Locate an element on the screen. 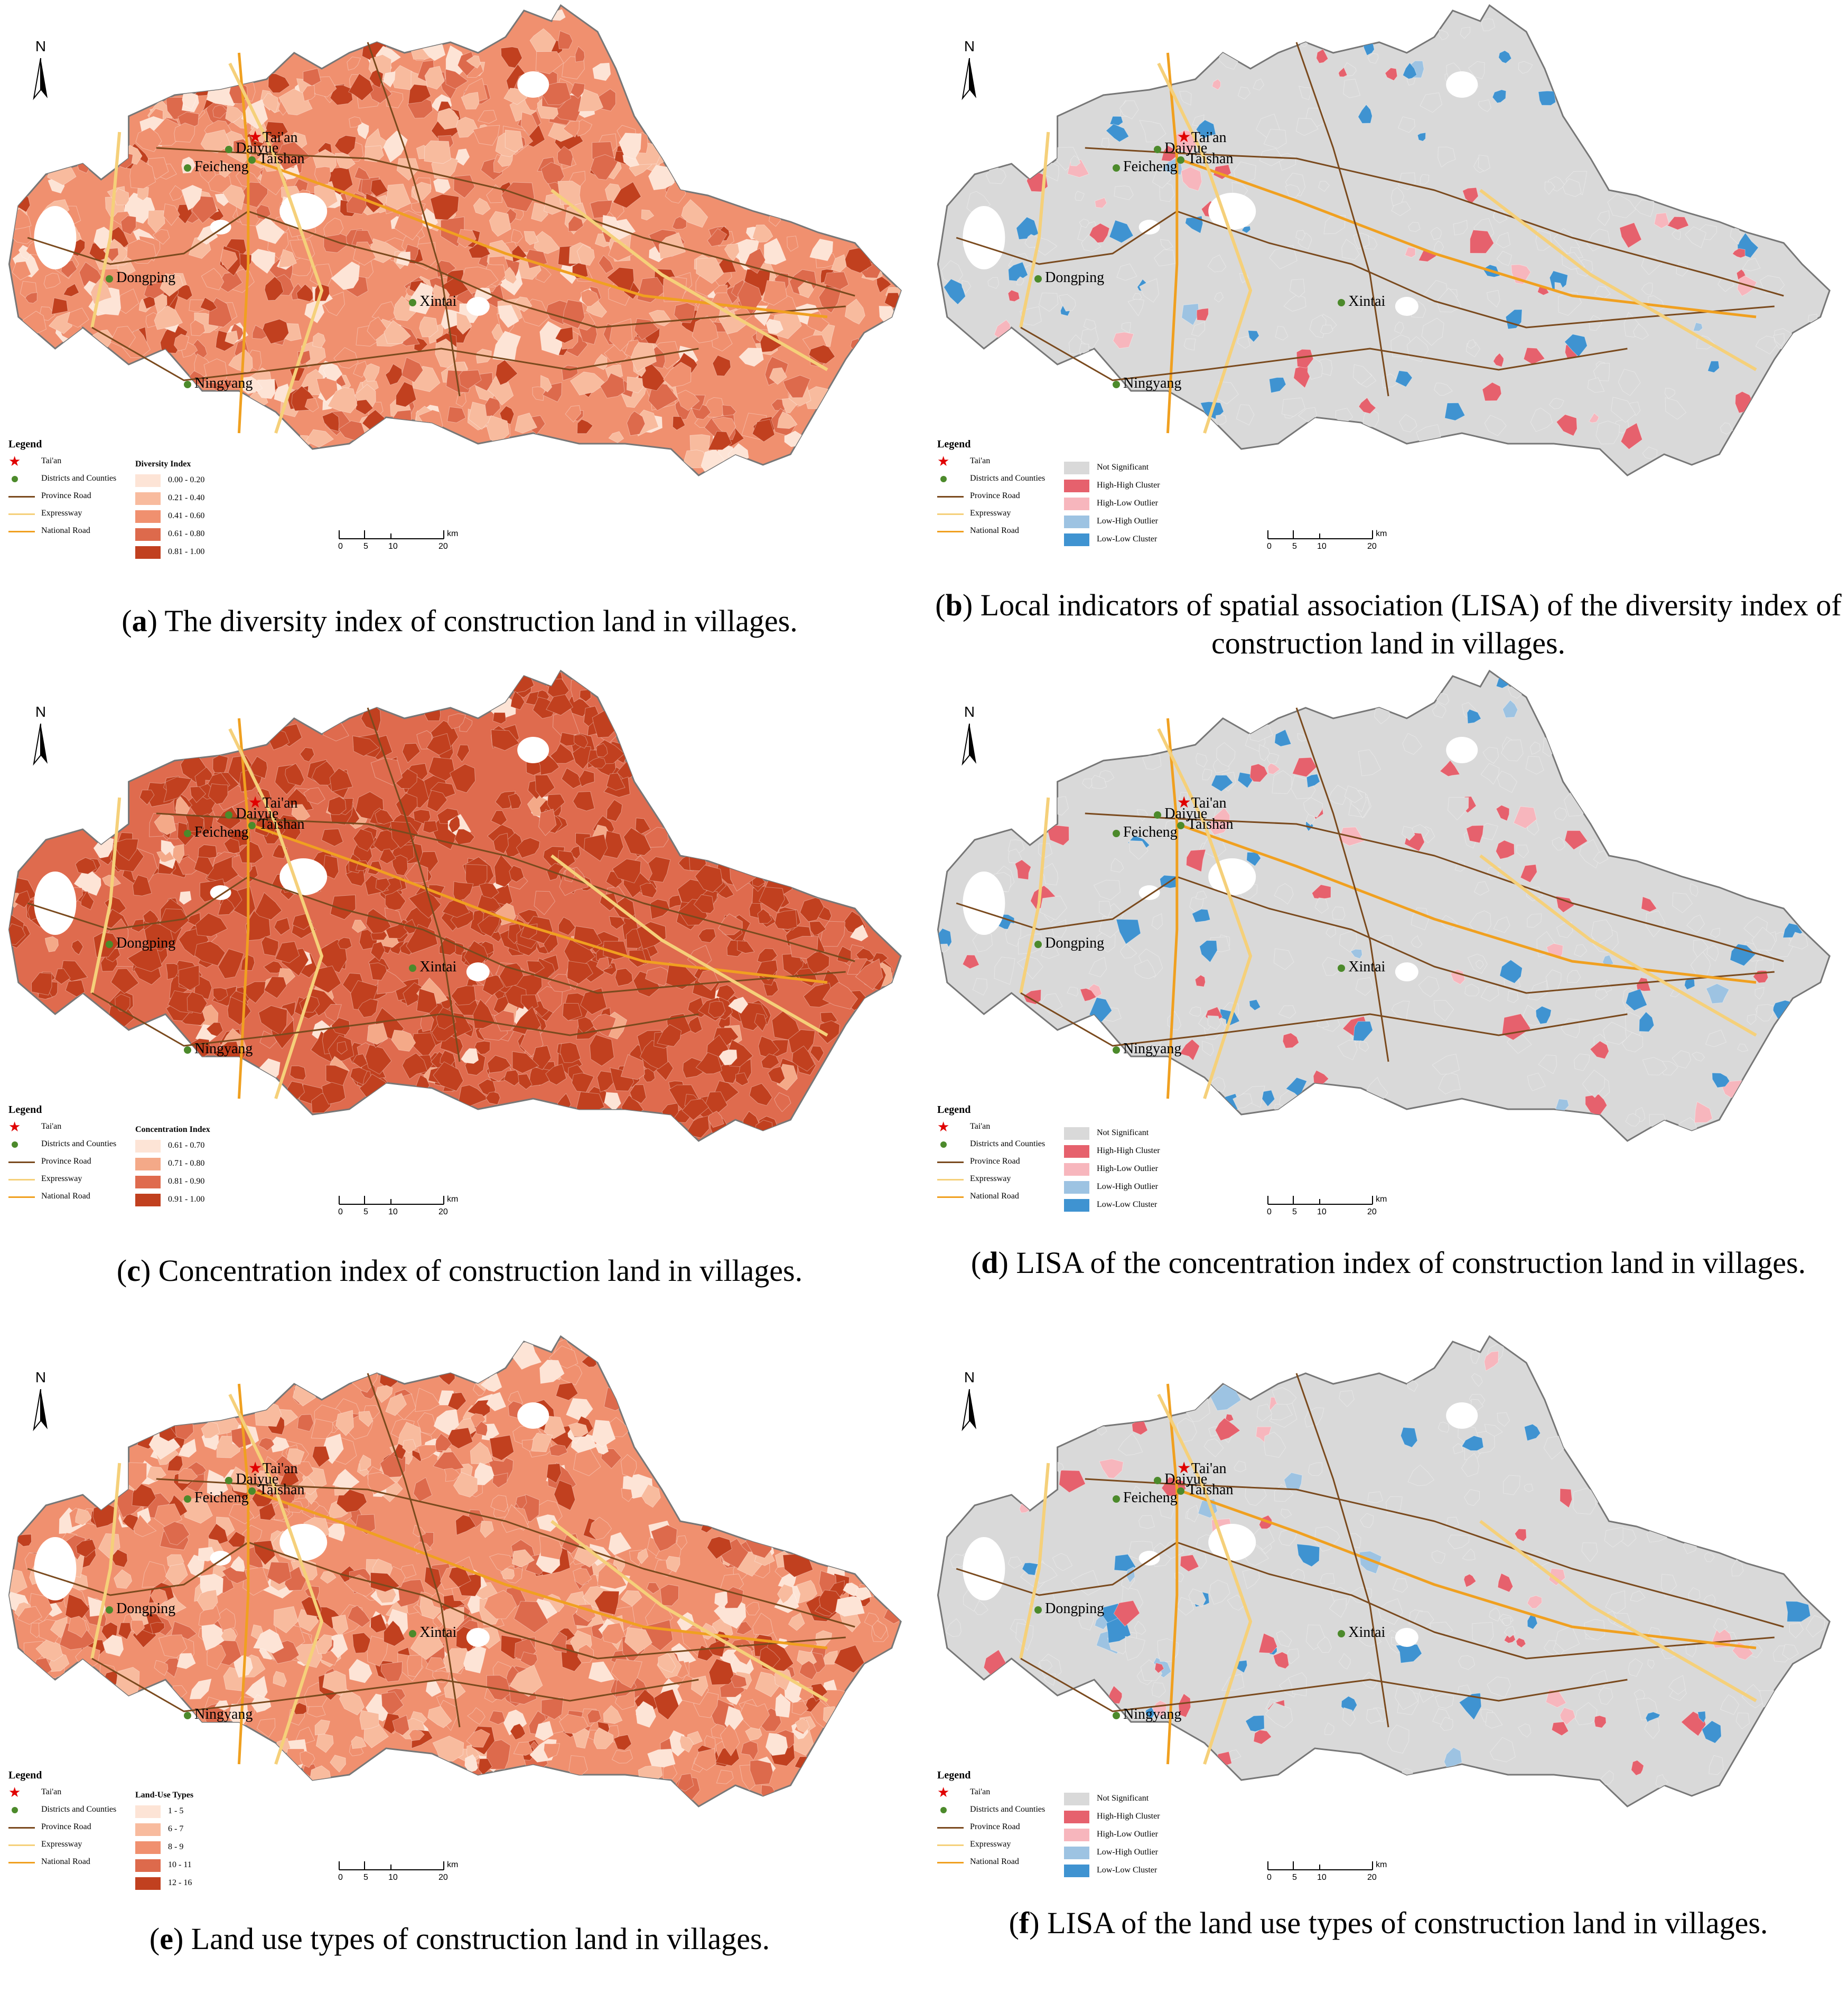  scale-bar-graphic is located at coordinates (1320, 1865).